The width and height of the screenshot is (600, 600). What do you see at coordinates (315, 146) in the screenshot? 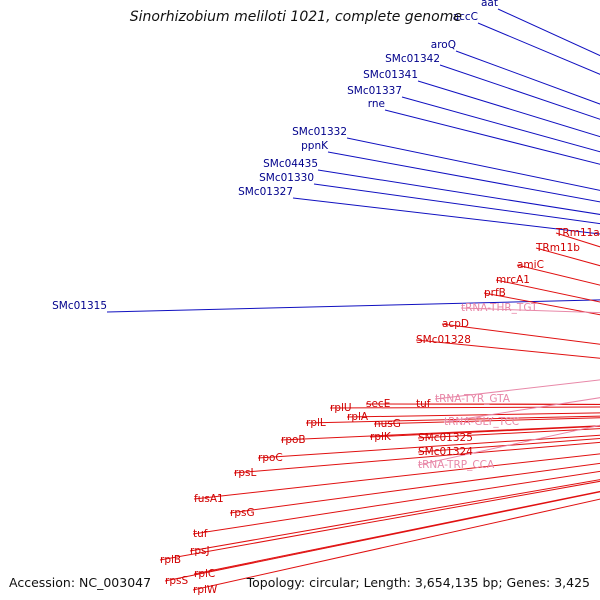
I see `gene-label: ppnK` at bounding box center [315, 146].